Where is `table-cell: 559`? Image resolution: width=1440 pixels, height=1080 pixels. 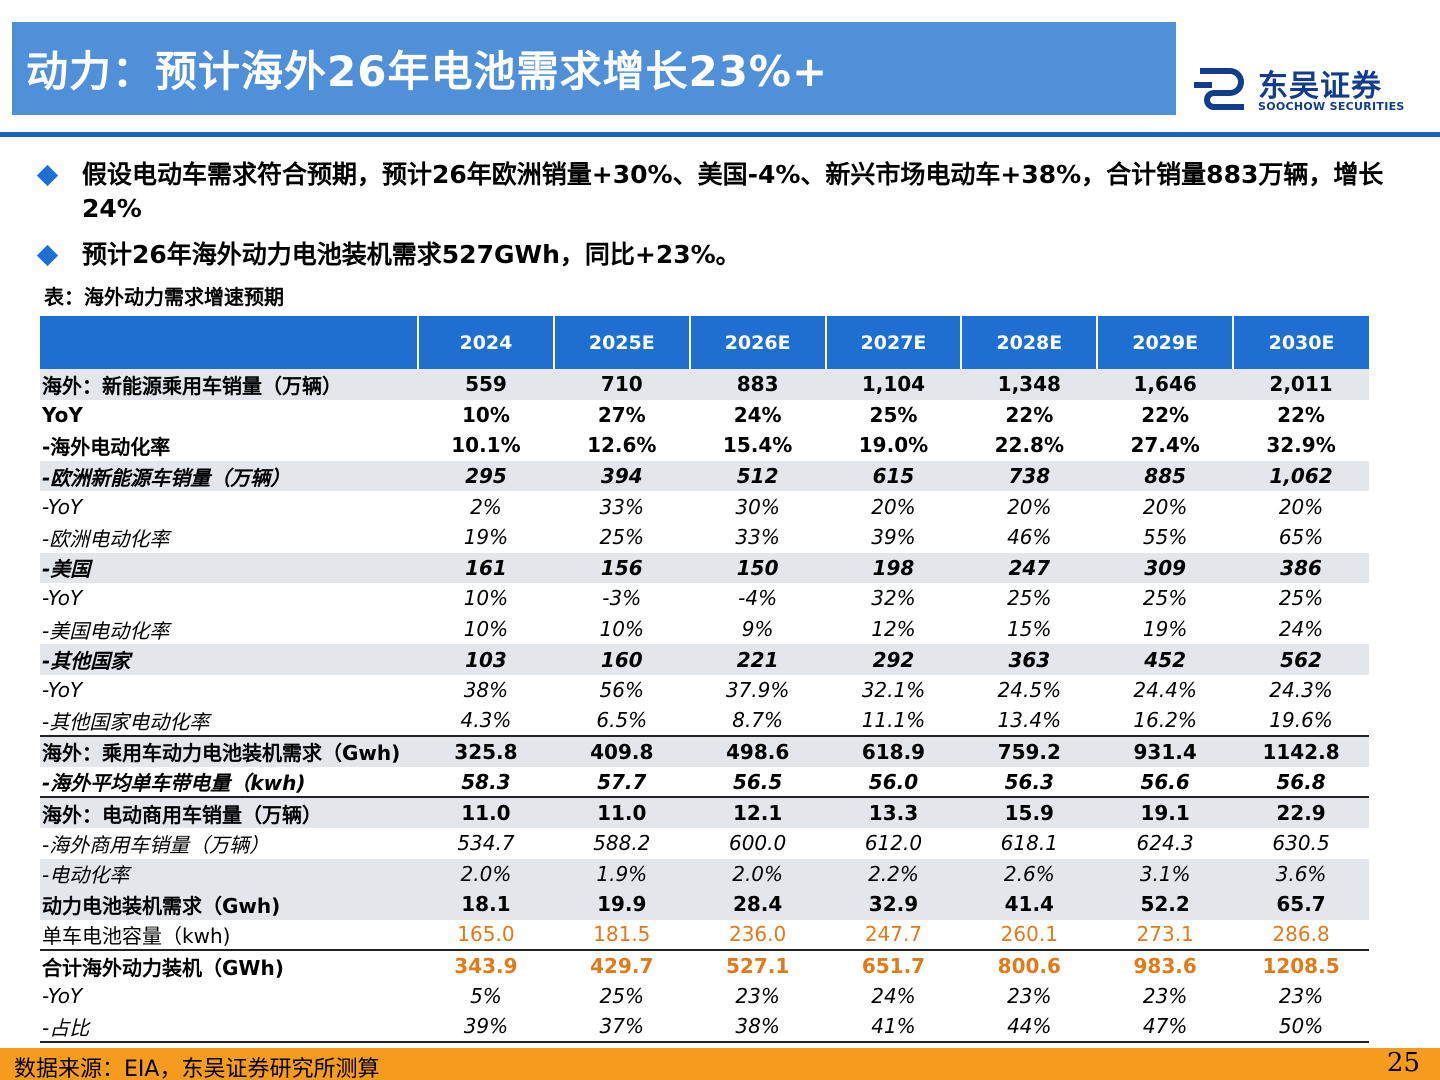
table-cell: 559 is located at coordinates (486, 384).